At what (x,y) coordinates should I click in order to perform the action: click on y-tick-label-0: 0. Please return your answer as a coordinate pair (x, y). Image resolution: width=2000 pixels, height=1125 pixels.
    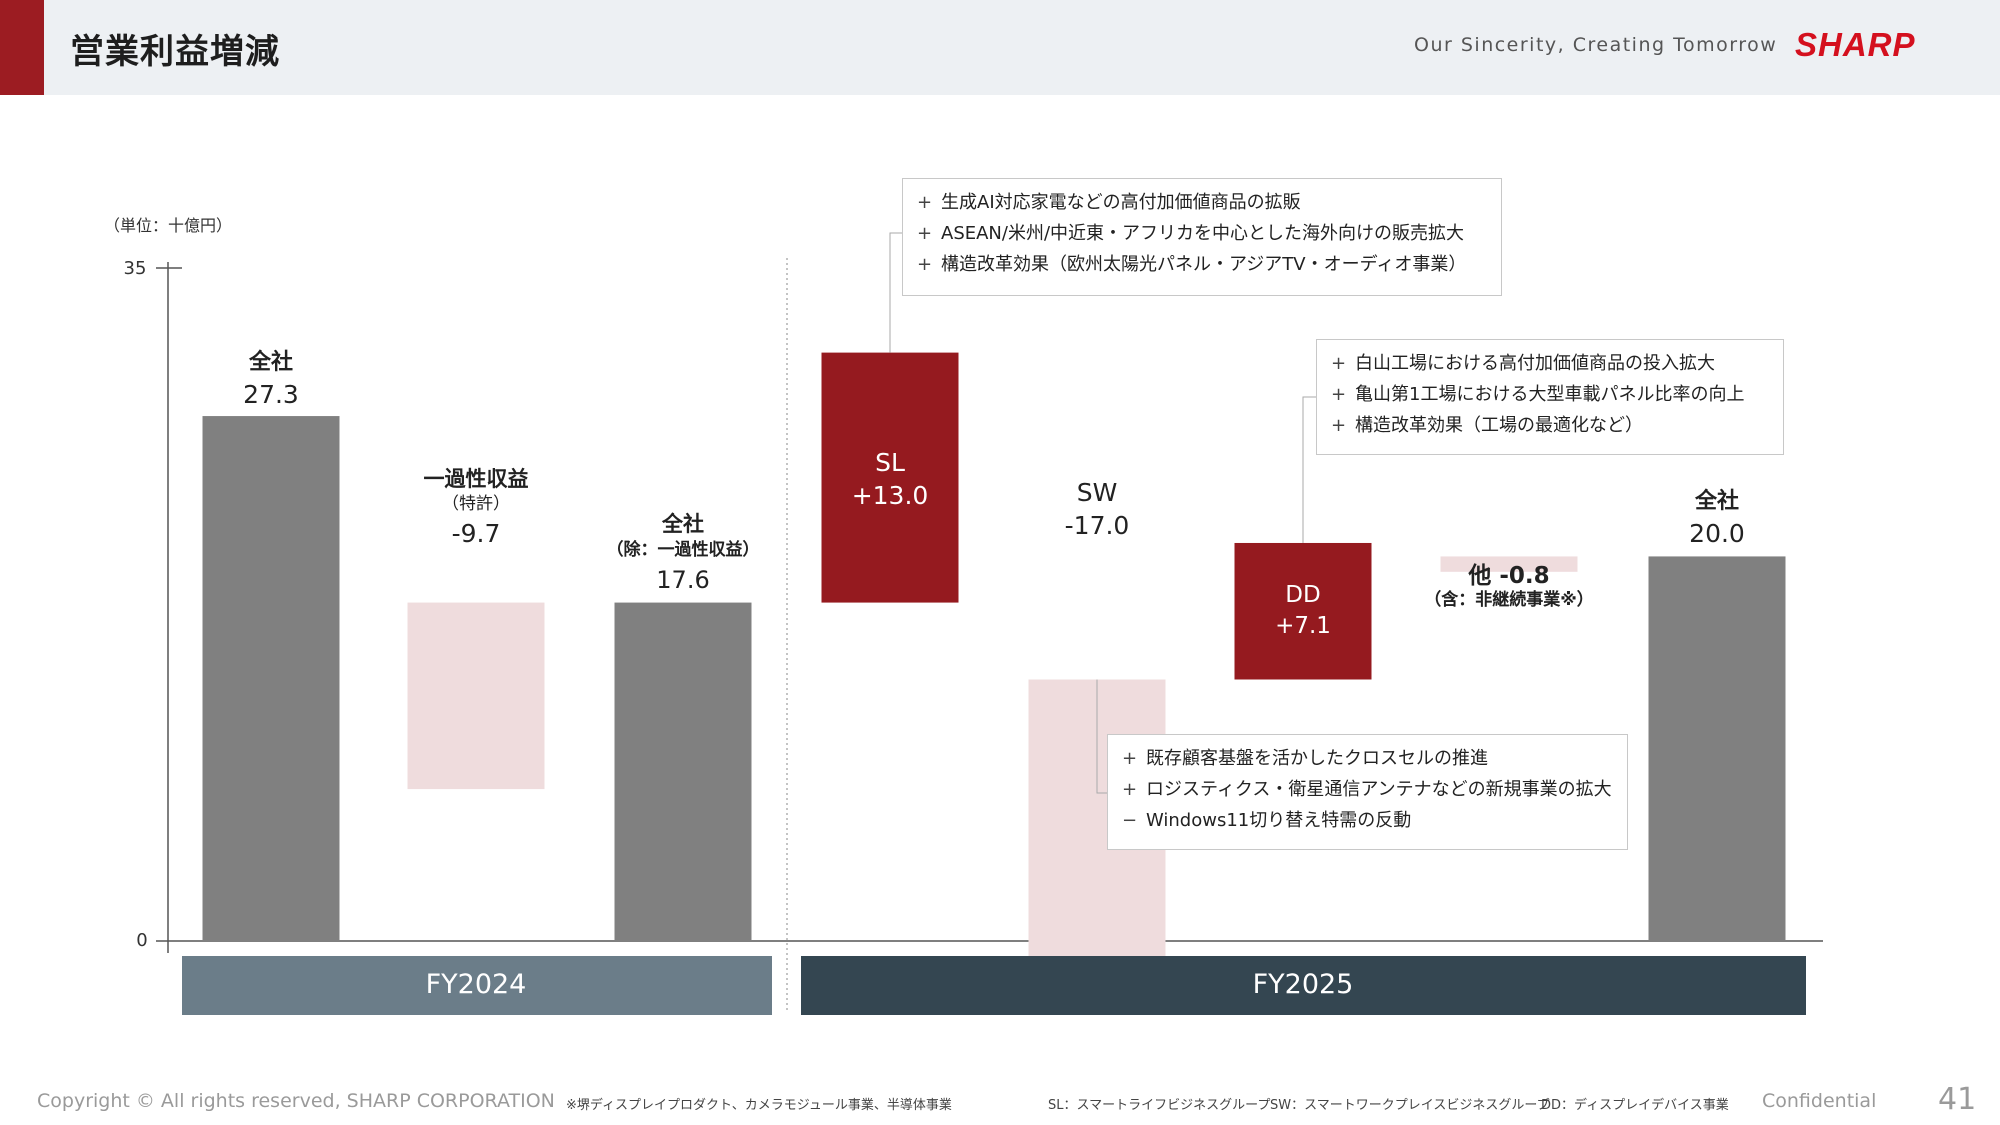
    Looking at the image, I should click on (142, 940).